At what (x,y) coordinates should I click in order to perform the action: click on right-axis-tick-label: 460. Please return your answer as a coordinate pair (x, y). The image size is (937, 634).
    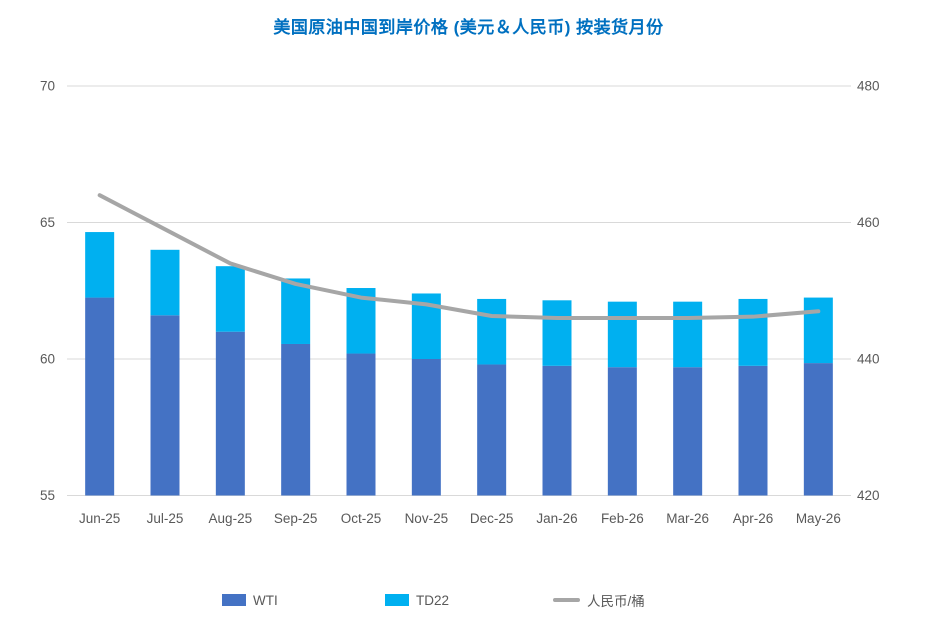
    Looking at the image, I should click on (868, 222).